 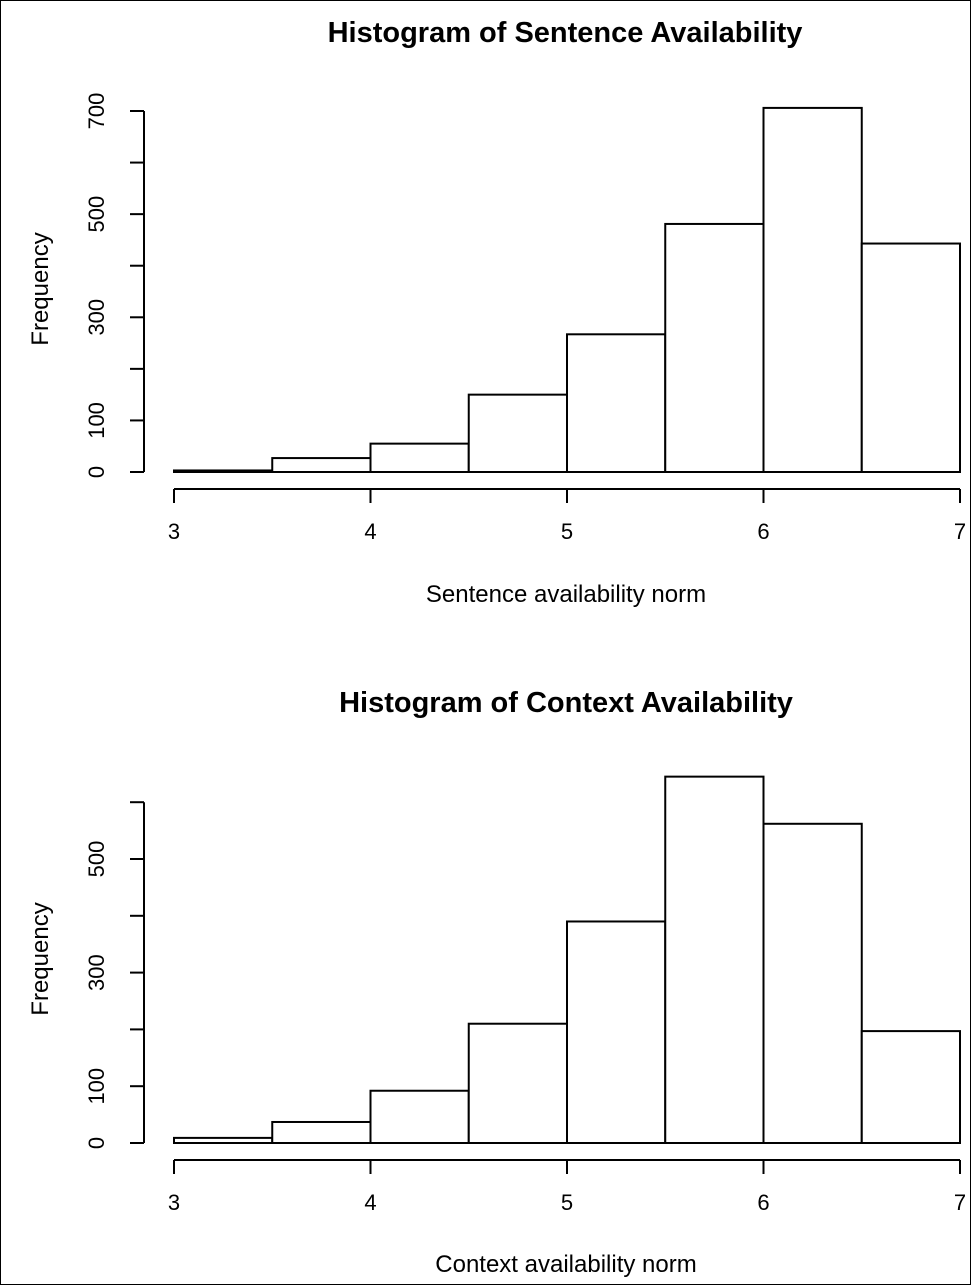 What do you see at coordinates (565, 1264) in the screenshot?
I see `x-axis-label: Context availability norm` at bounding box center [565, 1264].